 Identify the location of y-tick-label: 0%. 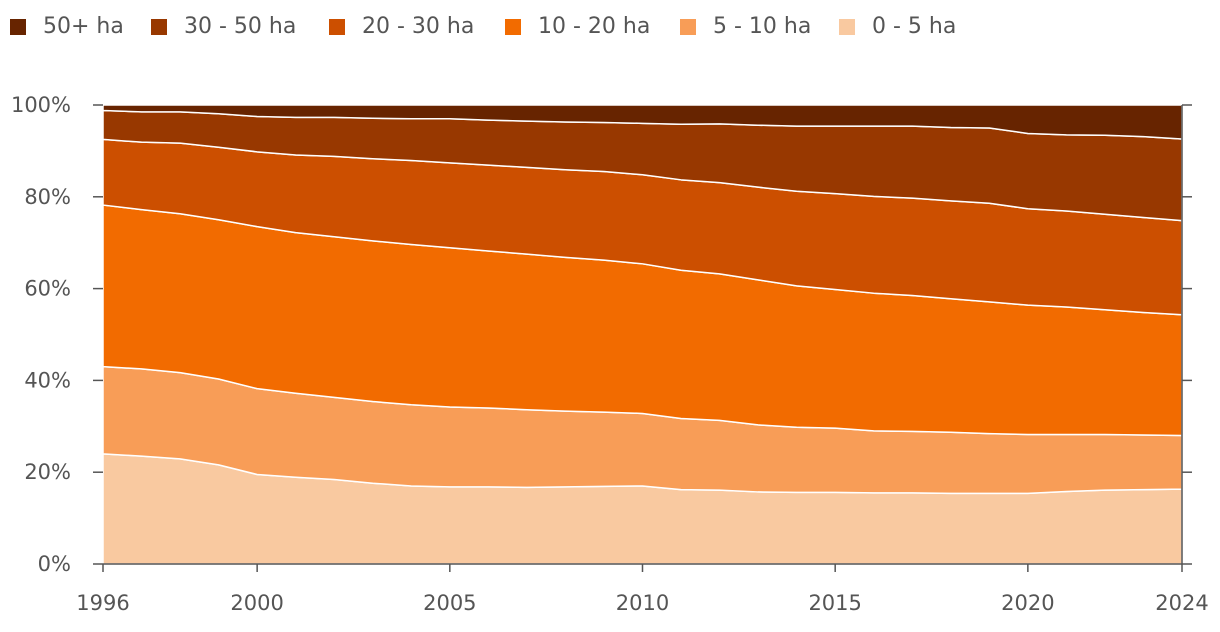
(54, 564).